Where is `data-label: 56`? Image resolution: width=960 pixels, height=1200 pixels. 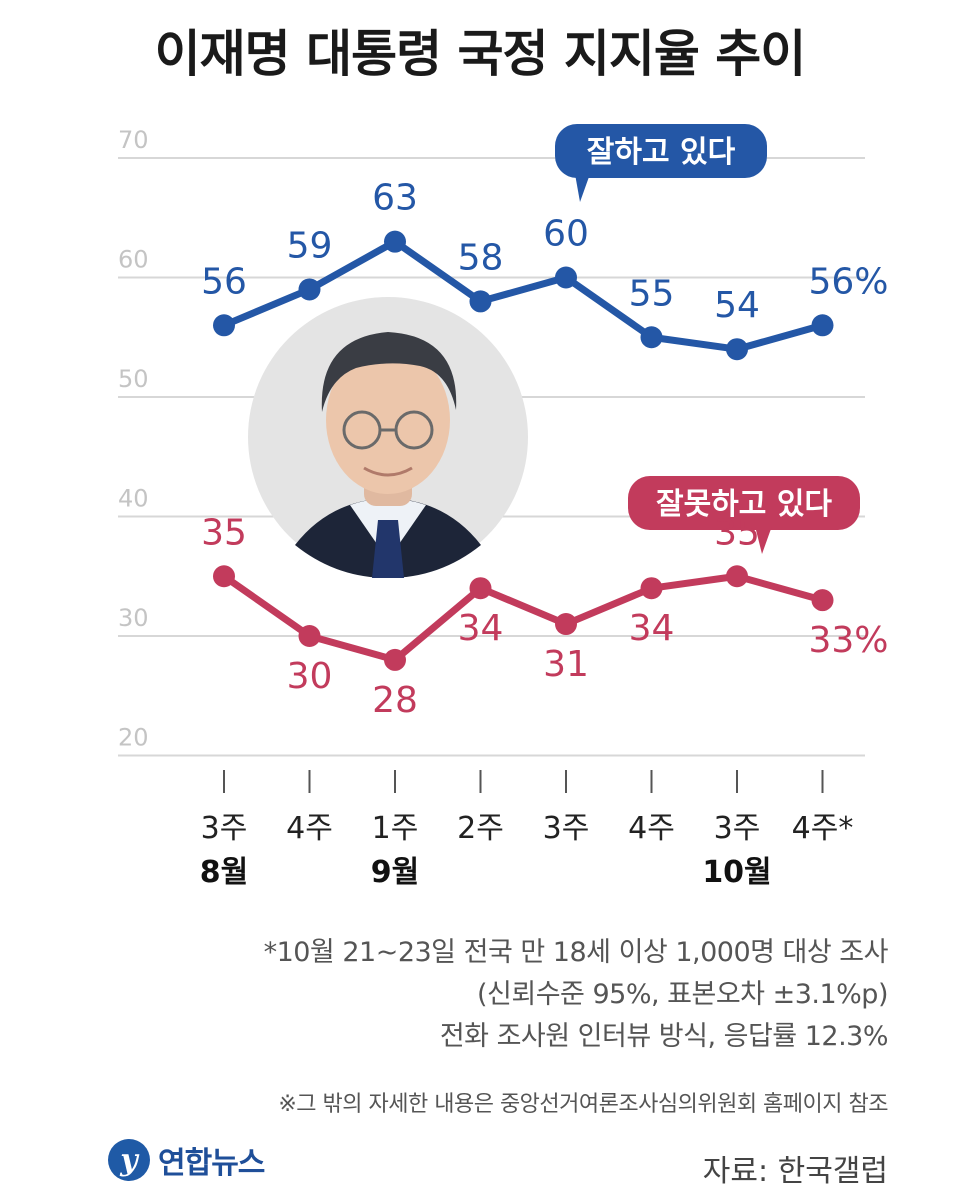
data-label: 56 is located at coordinates (224, 281).